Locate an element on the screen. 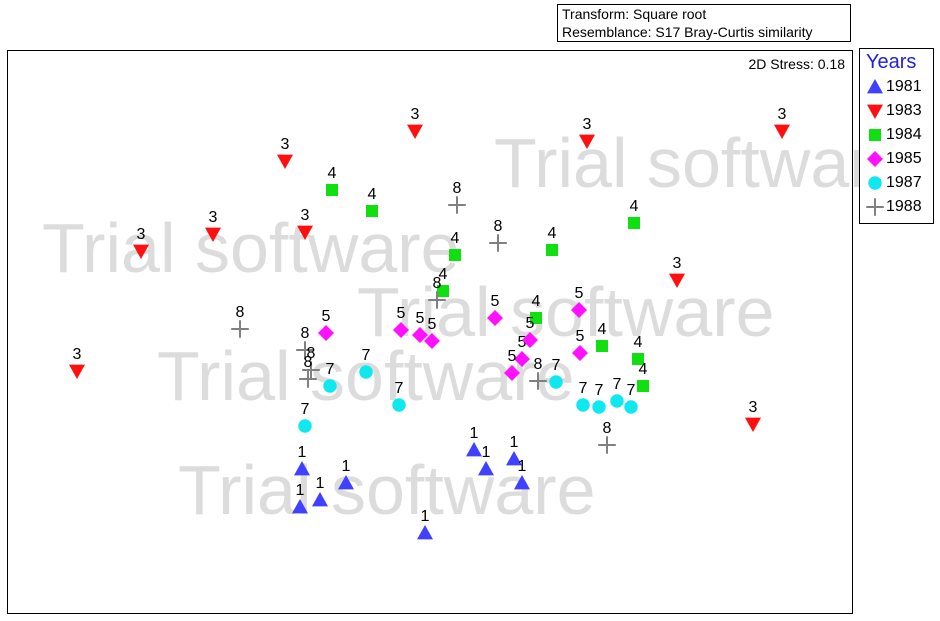 The image size is (940, 621). point-1985-4: 5 is located at coordinates (495, 309).